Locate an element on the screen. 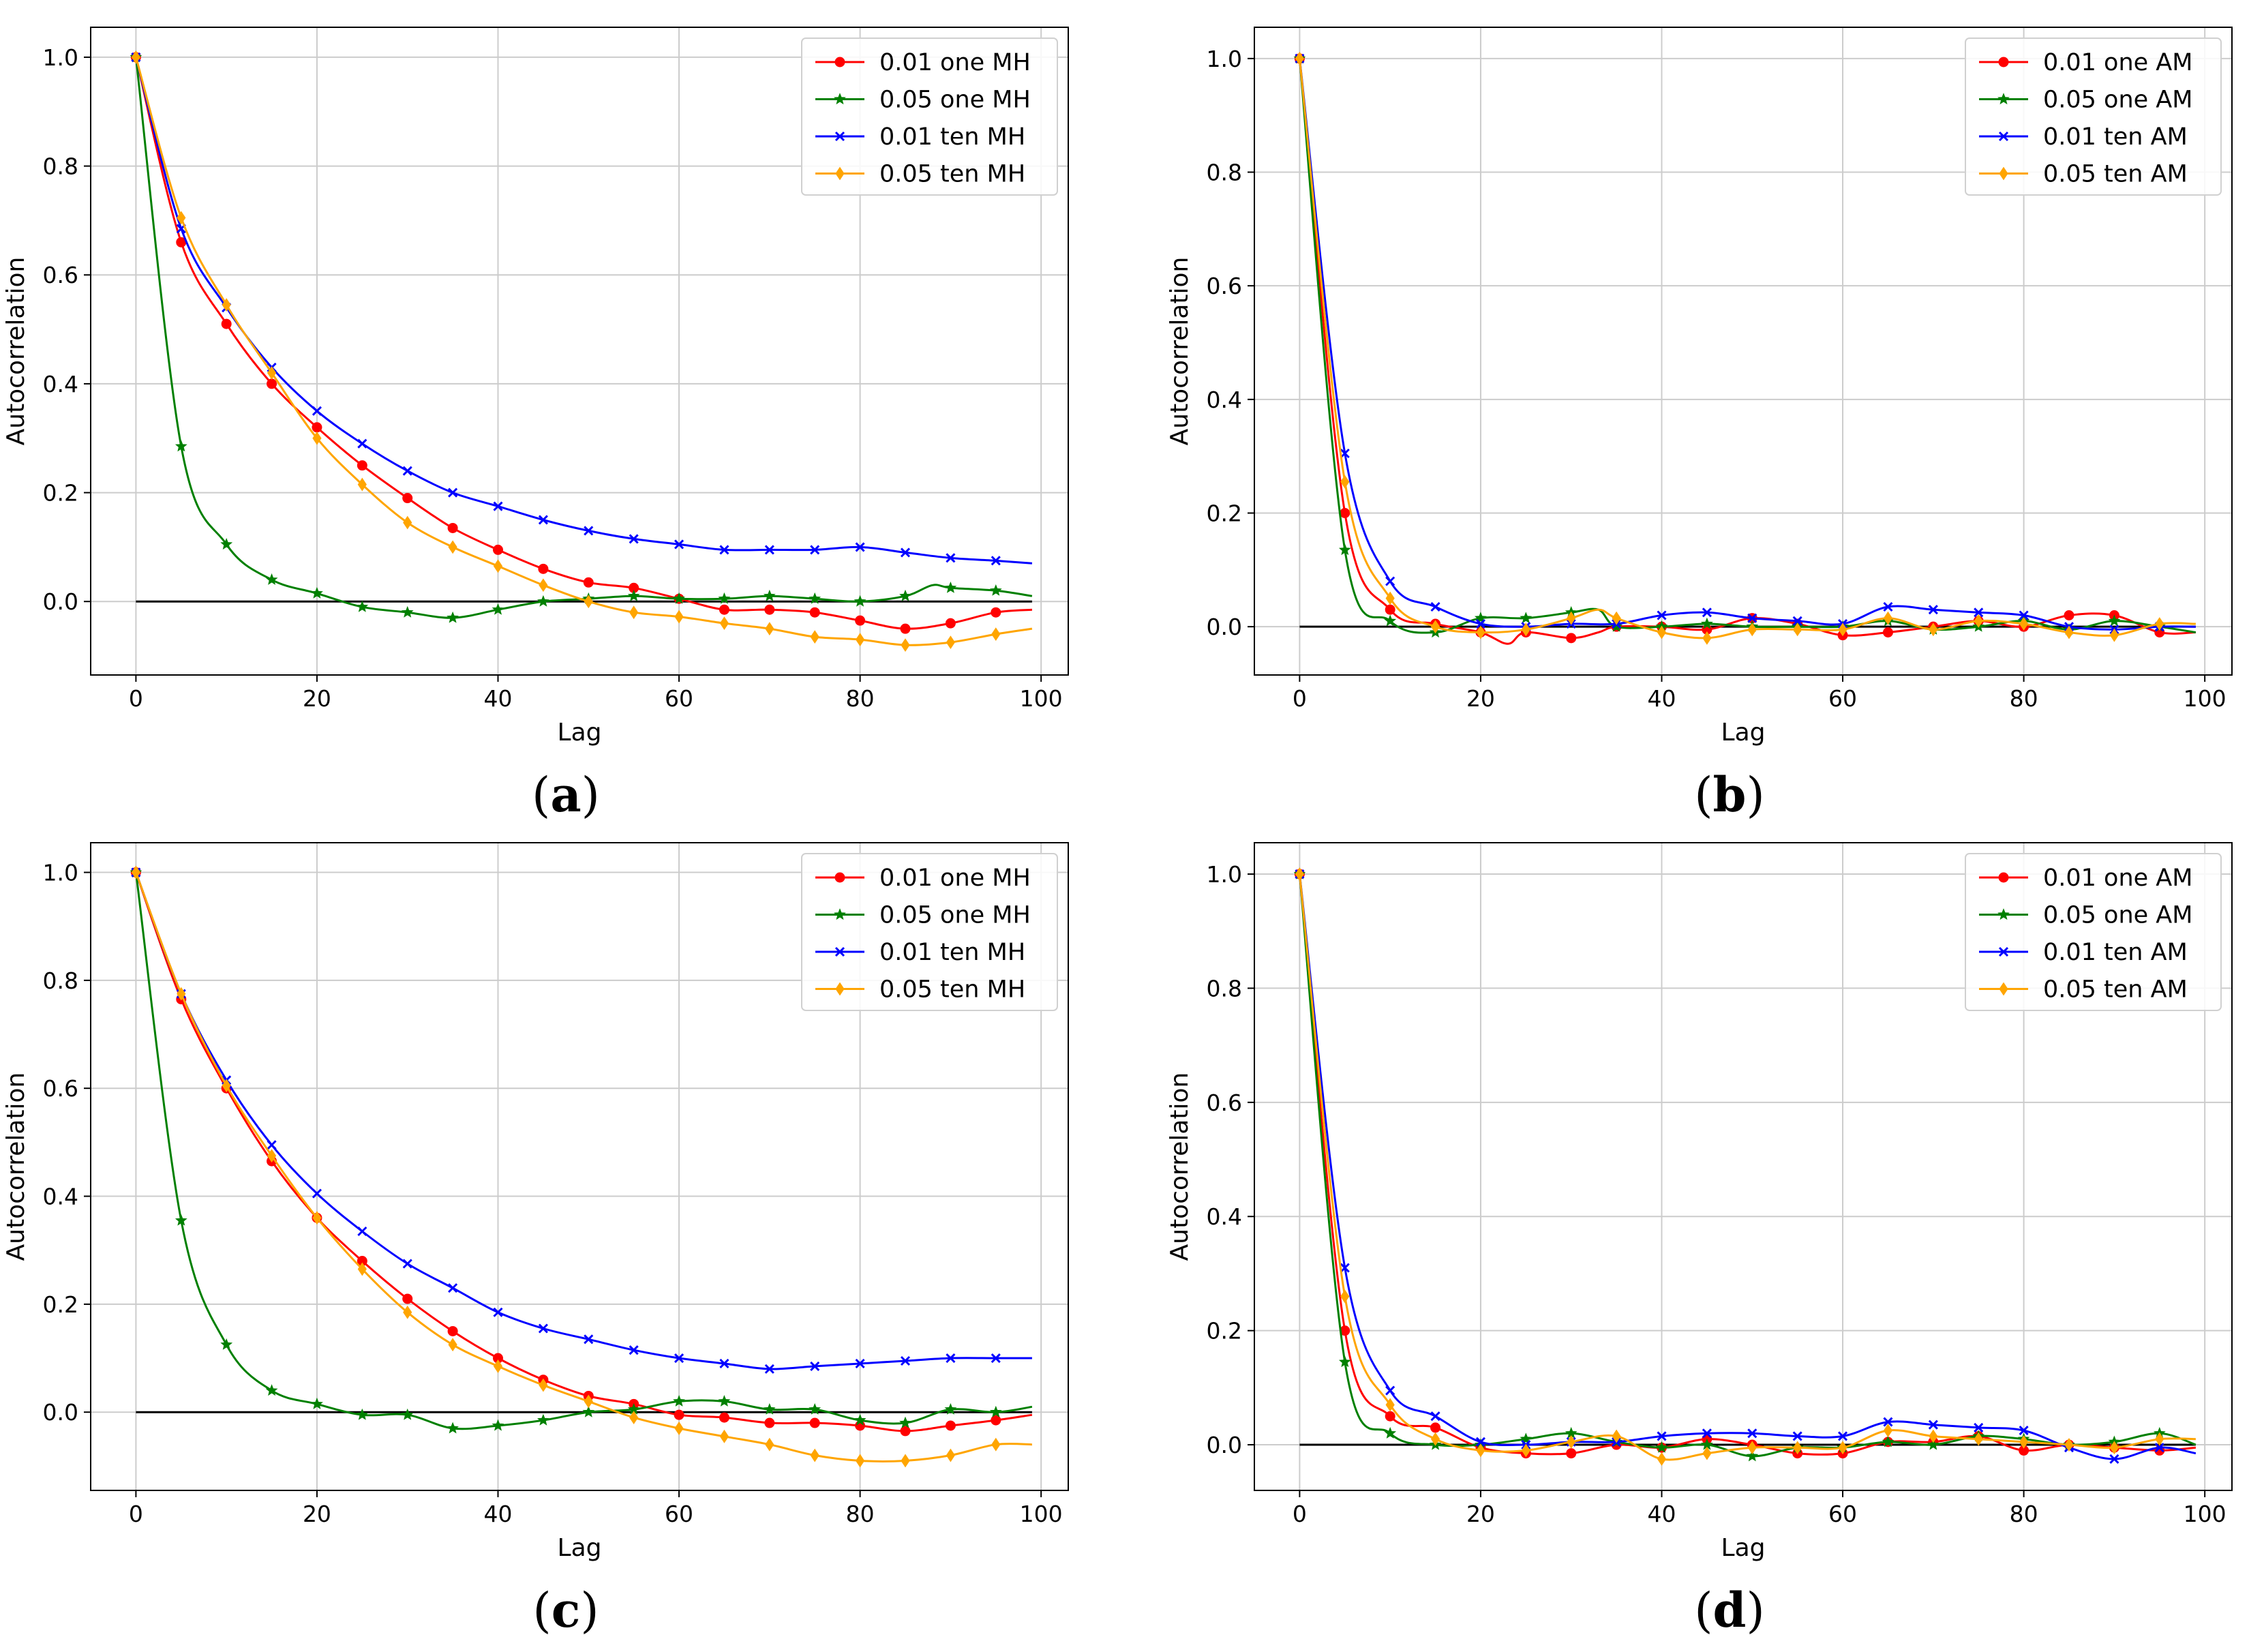 Image resolution: width=2249 pixels, height=1652 pixels. x-tick-label: 0 is located at coordinates (1300, 698).